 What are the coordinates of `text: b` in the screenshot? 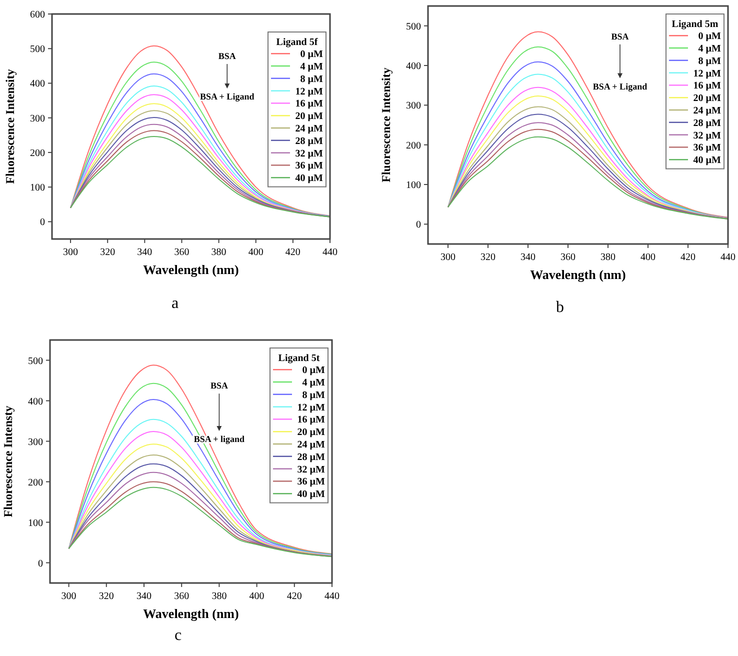 It's located at (560, 307).